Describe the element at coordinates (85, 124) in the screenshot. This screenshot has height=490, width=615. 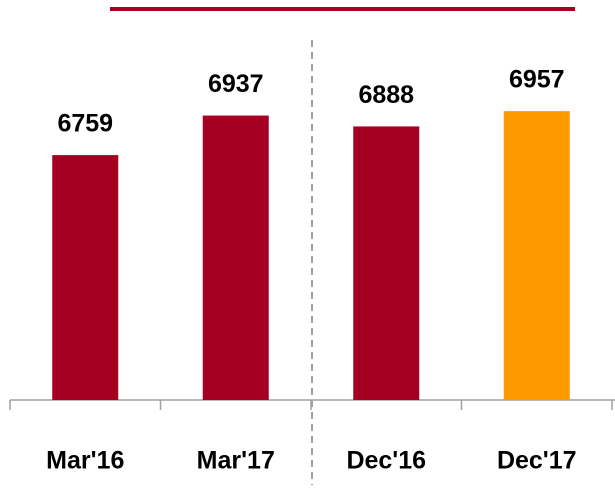
I see `value-label: 6759` at that location.